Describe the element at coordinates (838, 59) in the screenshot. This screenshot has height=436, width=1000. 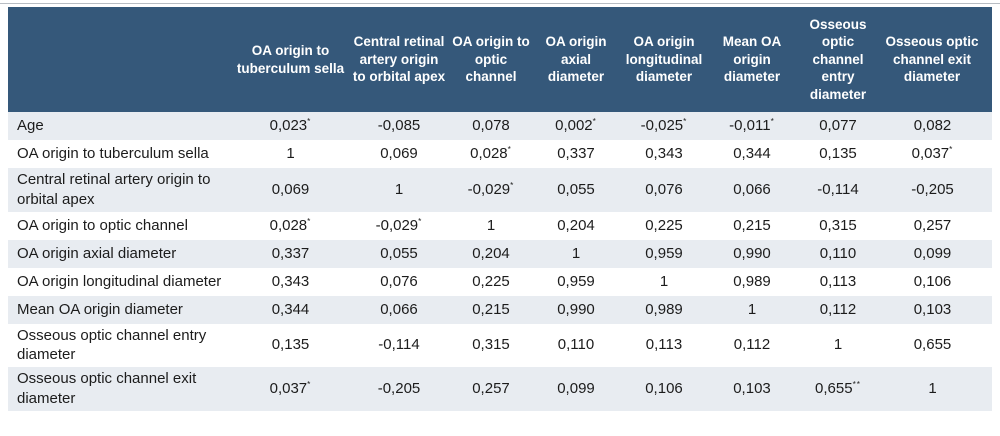
I see `column-header: Osseous optic channel entry diameter` at that location.